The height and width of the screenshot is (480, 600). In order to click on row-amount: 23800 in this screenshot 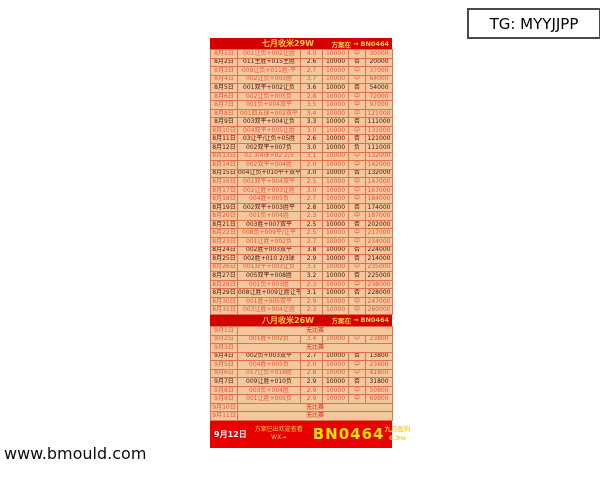, I will do `click(379, 339)`.